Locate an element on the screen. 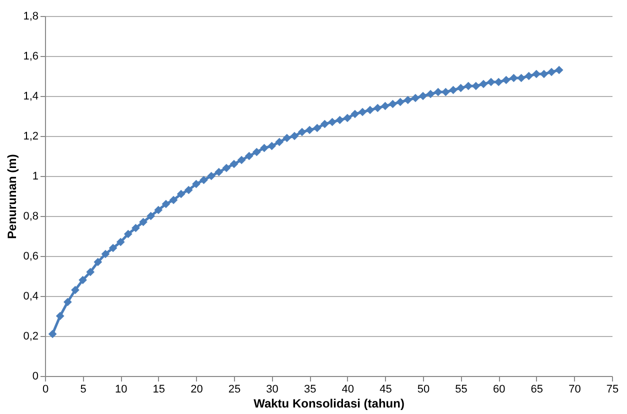  x-tick-label: 40 is located at coordinates (348, 390).